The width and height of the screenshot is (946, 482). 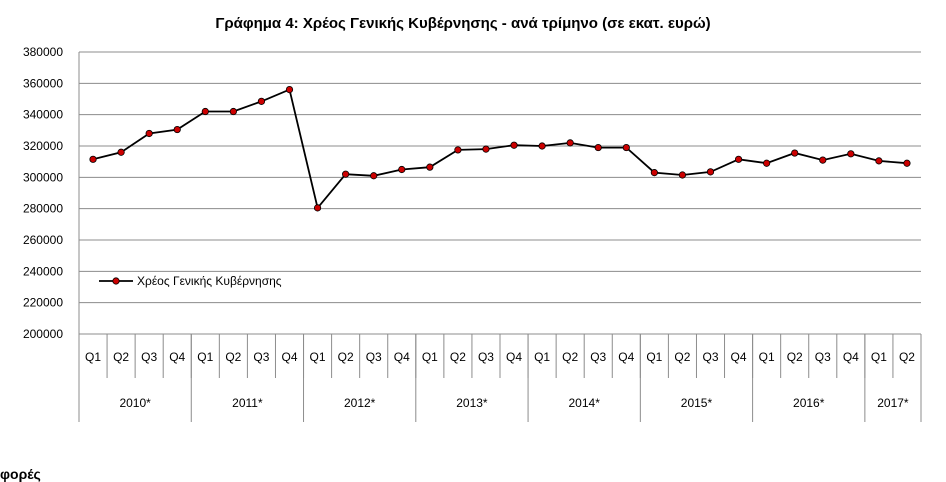 I want to click on y-tick-label: 340000, so click(x=43, y=115).